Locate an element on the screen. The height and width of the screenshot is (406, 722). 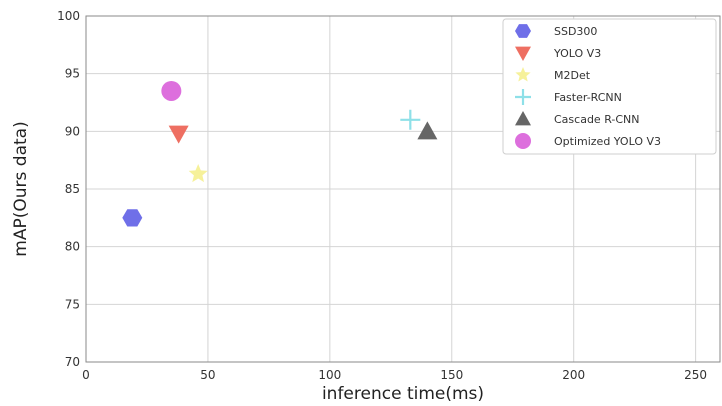
y-tick-labels: 70 75 80 85 90 95 100 is located at coordinates (68, 189).